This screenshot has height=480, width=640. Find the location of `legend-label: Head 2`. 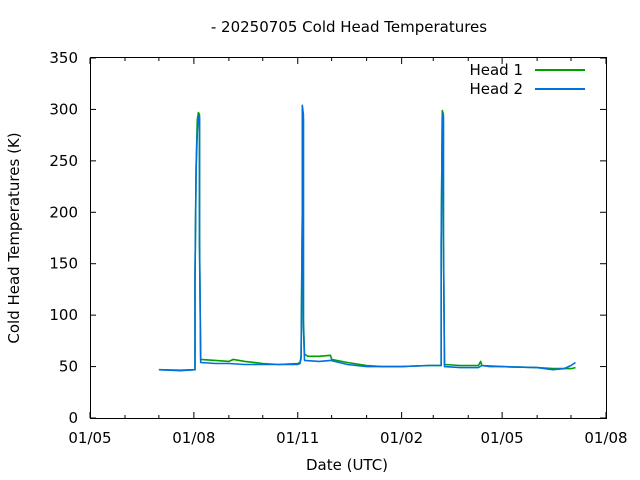

legend-label: Head 2 is located at coordinates (496, 89).